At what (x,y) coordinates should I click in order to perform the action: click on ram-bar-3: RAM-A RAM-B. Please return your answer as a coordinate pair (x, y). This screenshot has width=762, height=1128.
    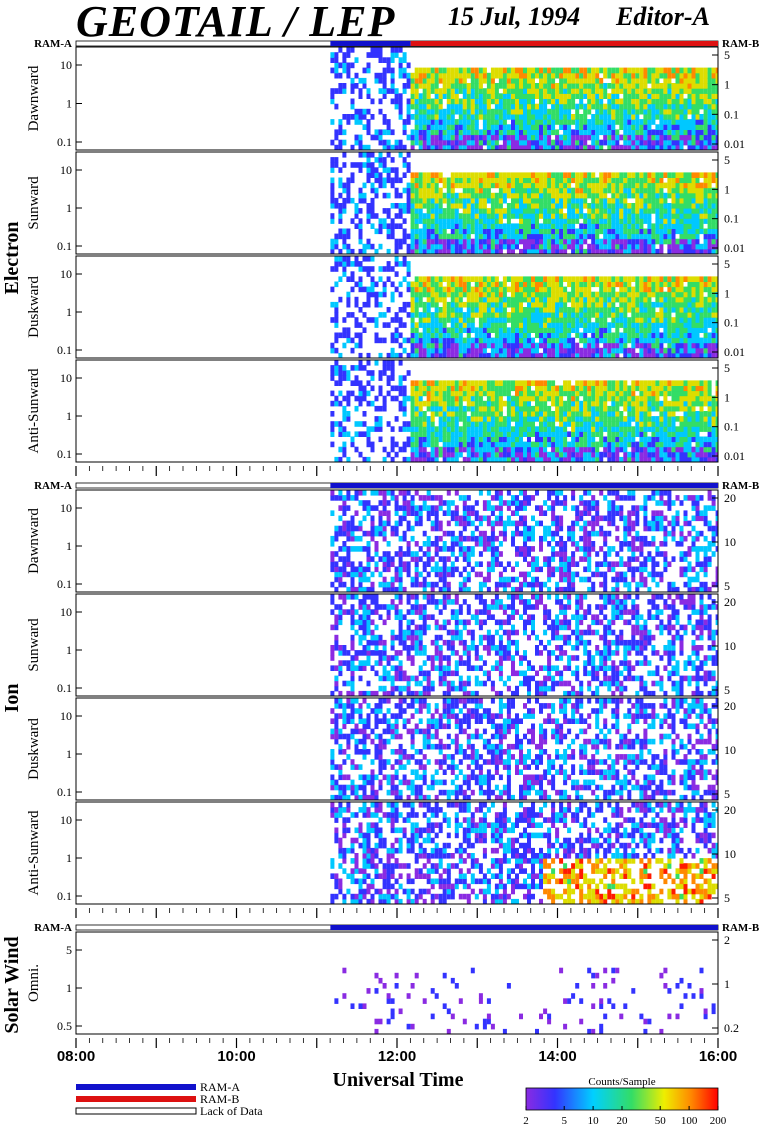
    Looking at the image, I should click on (397, 928).